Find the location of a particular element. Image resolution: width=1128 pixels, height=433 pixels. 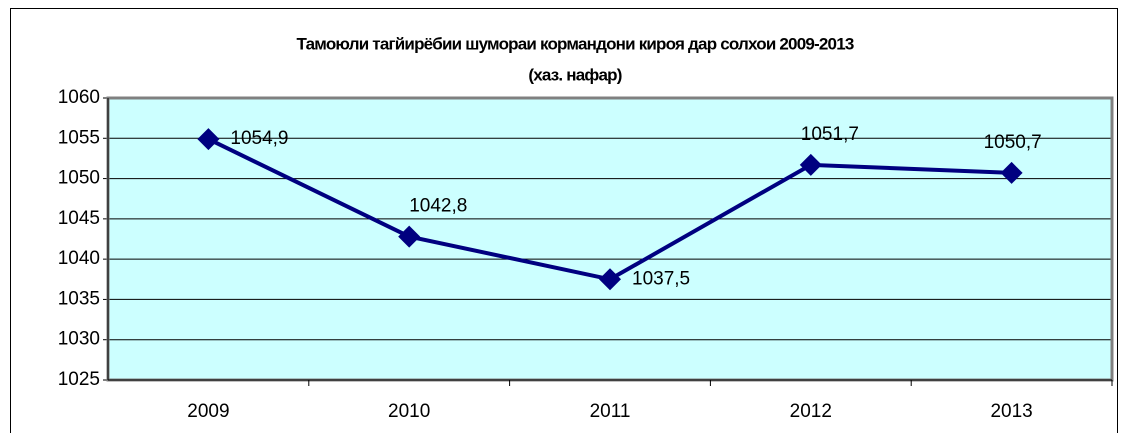

x-tick-label: 2009 is located at coordinates (208, 411).